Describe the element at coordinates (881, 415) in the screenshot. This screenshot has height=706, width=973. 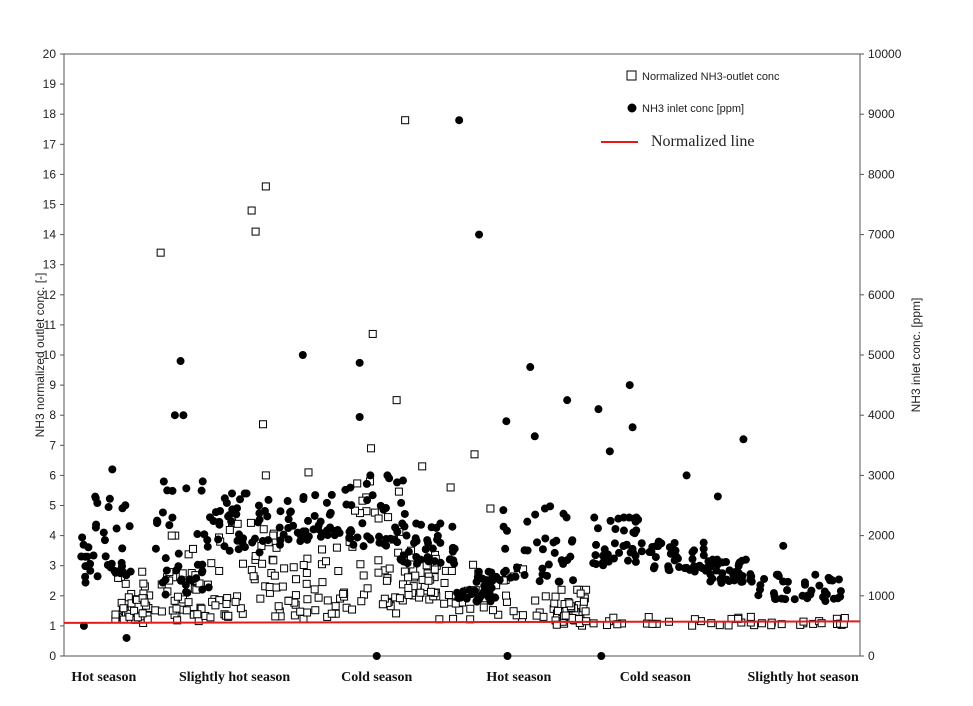
I see `right-tick-label: 4000` at that location.